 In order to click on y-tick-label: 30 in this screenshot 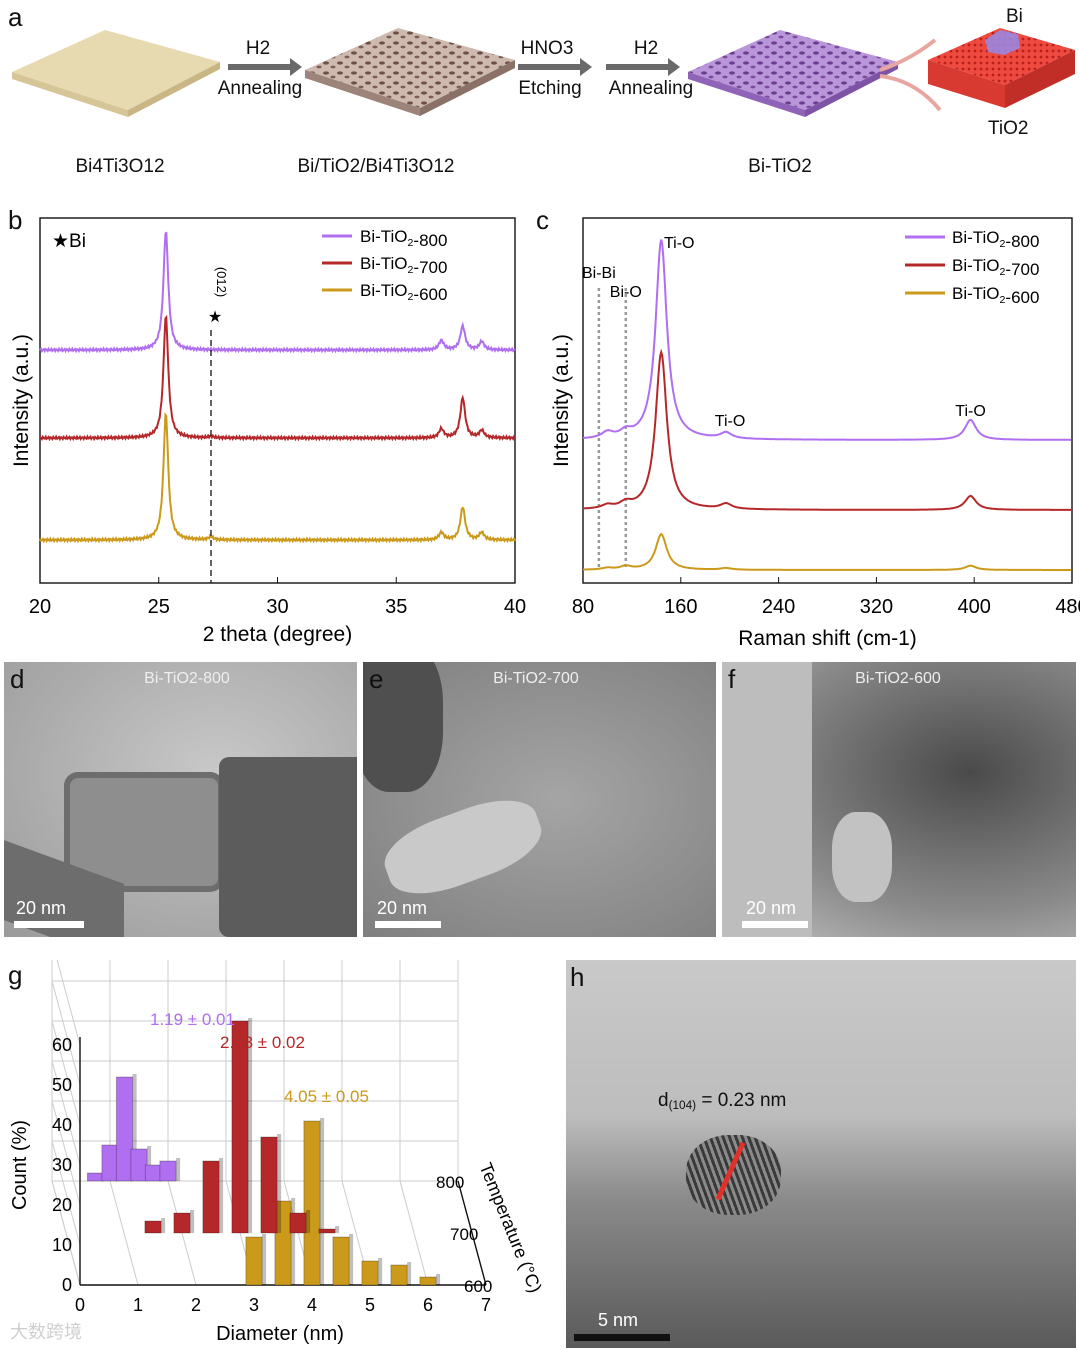, I will do `click(62, 1165)`.